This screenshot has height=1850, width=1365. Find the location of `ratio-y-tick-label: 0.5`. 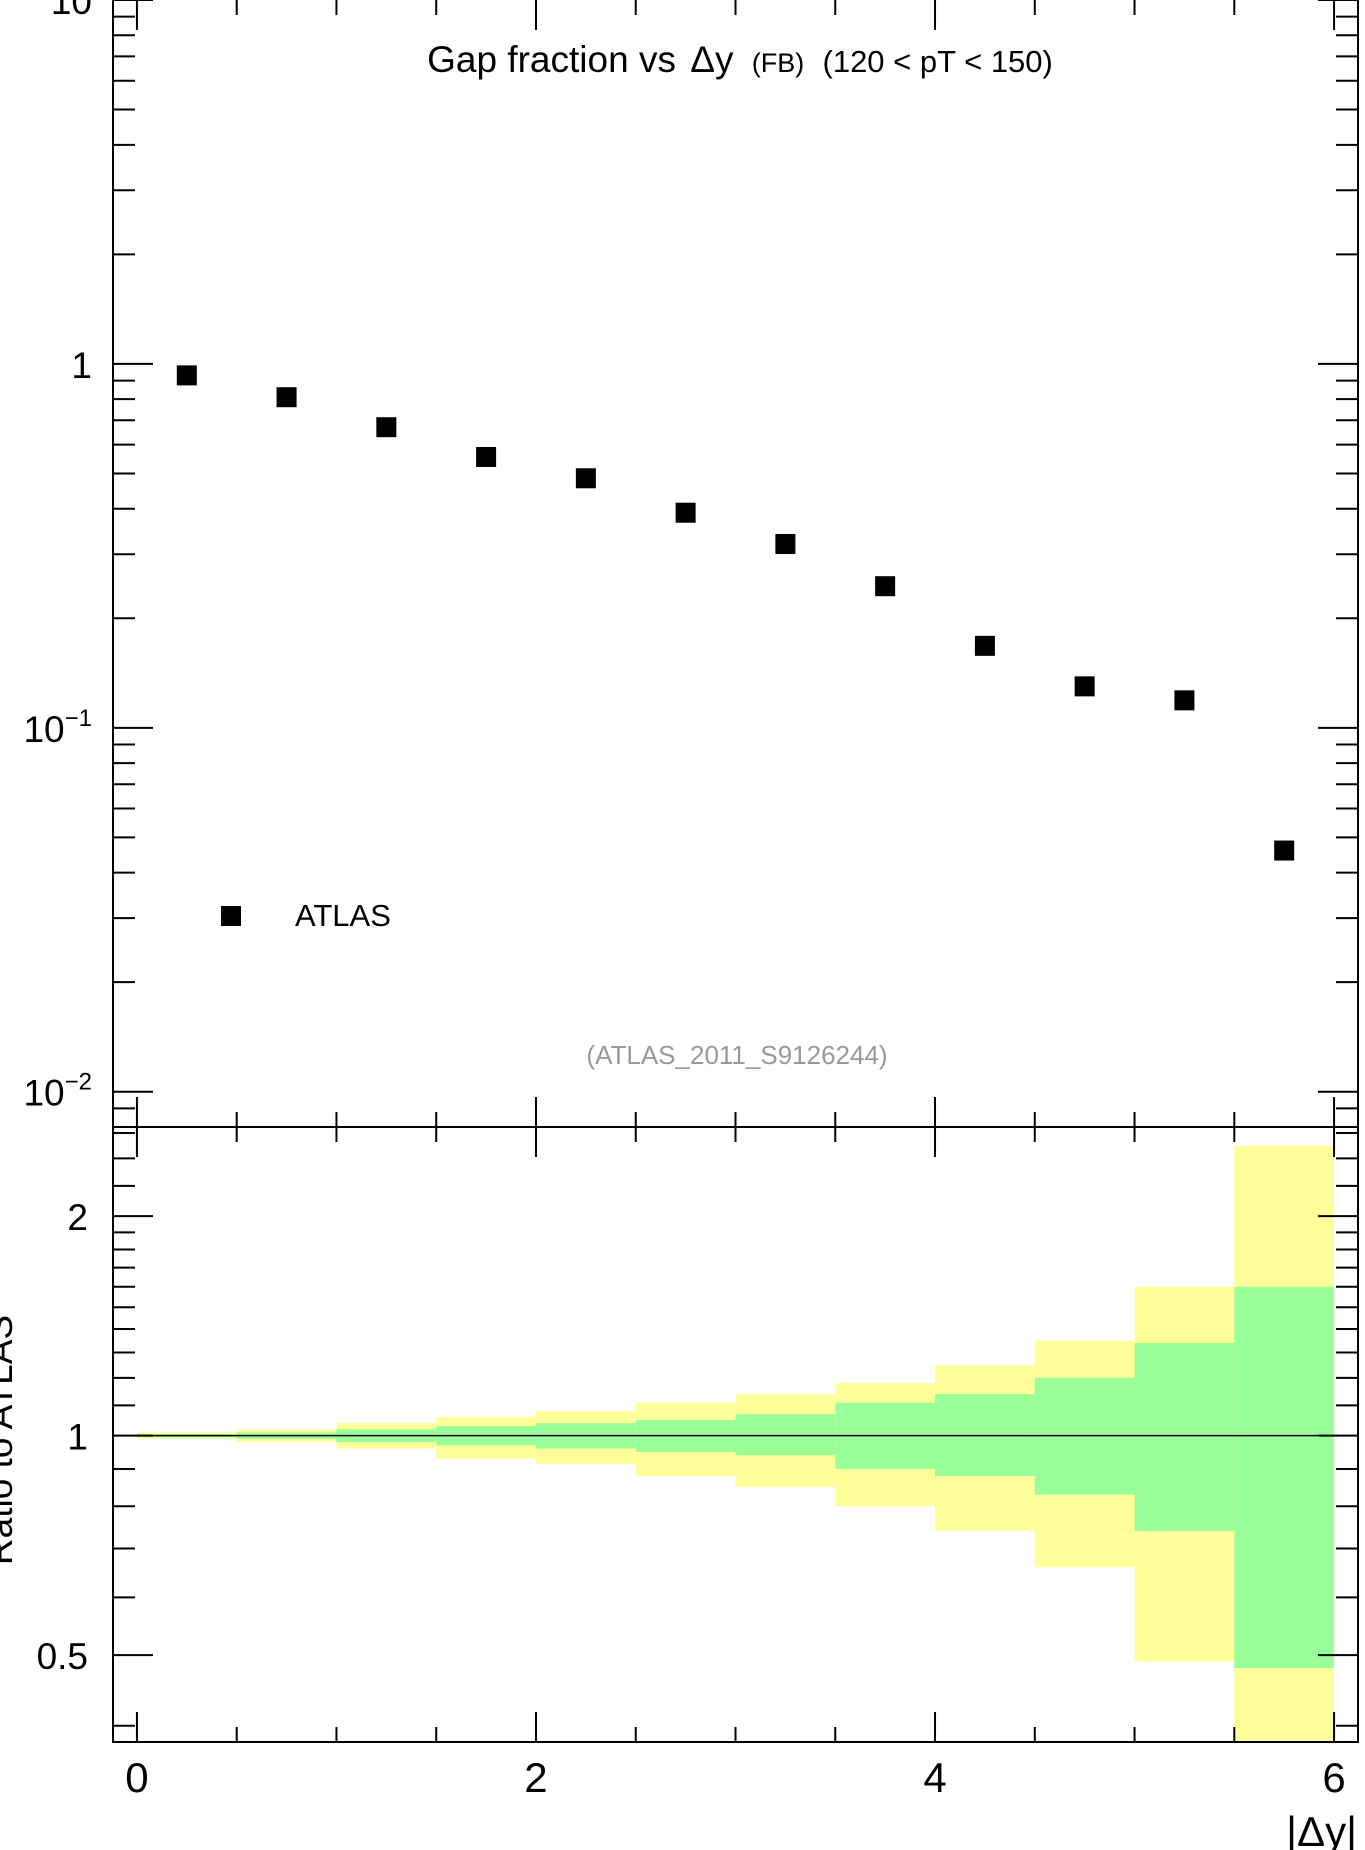

ratio-y-tick-label: 0.5 is located at coordinates (62, 1656).